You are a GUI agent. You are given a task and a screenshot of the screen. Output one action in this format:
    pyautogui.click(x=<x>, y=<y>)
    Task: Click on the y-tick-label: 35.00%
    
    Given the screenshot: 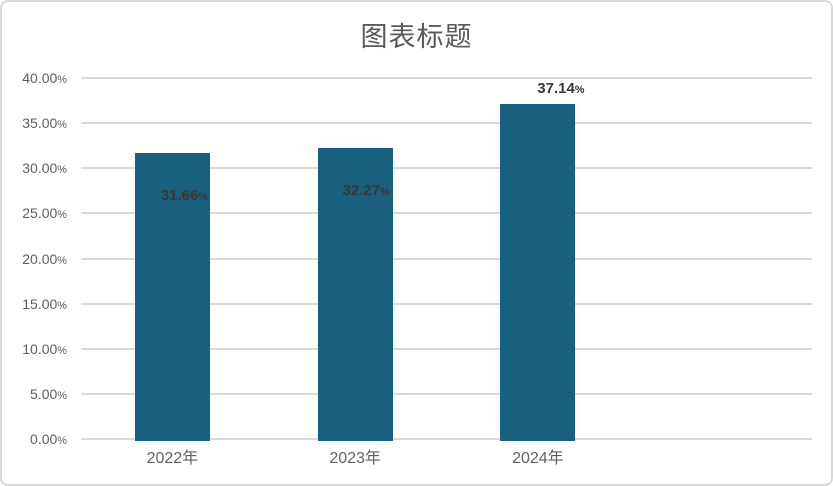 What is the action you would take?
    pyautogui.click(x=44, y=123)
    